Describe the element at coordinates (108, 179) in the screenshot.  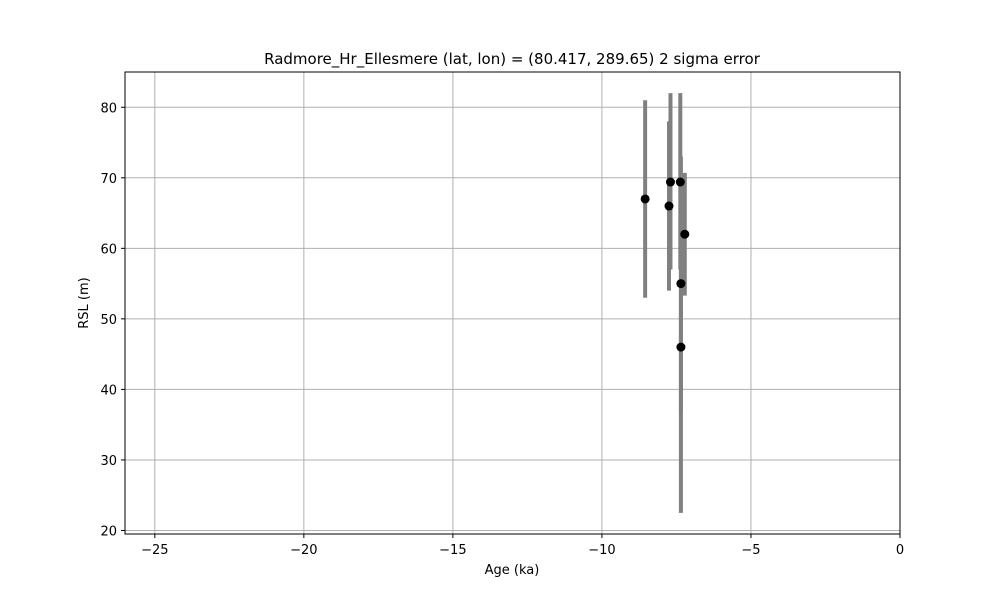
I see `y-tick-label: 70` at that location.